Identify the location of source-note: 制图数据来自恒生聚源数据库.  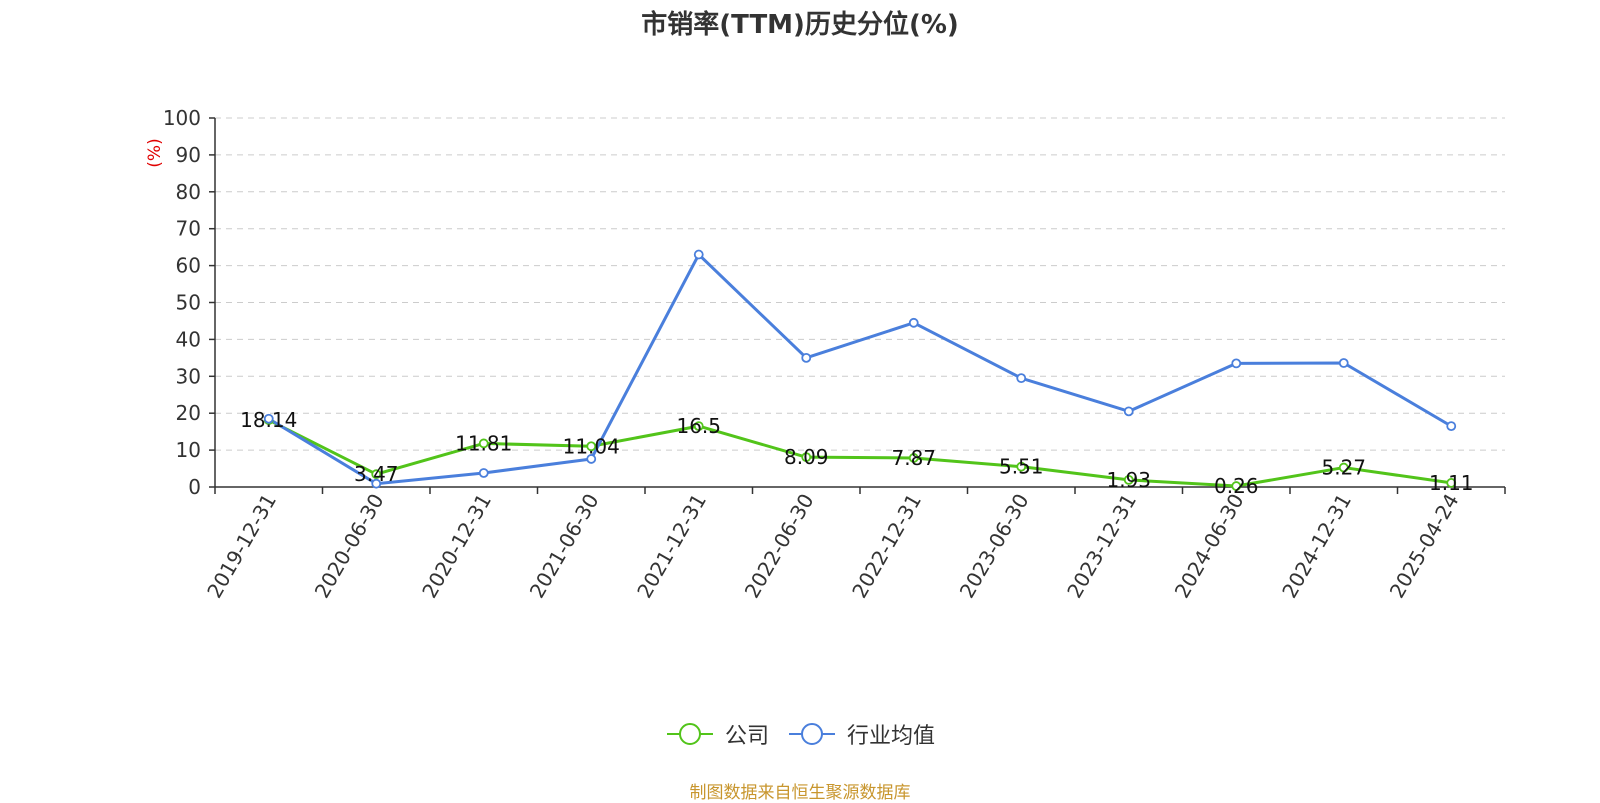
(800, 793).